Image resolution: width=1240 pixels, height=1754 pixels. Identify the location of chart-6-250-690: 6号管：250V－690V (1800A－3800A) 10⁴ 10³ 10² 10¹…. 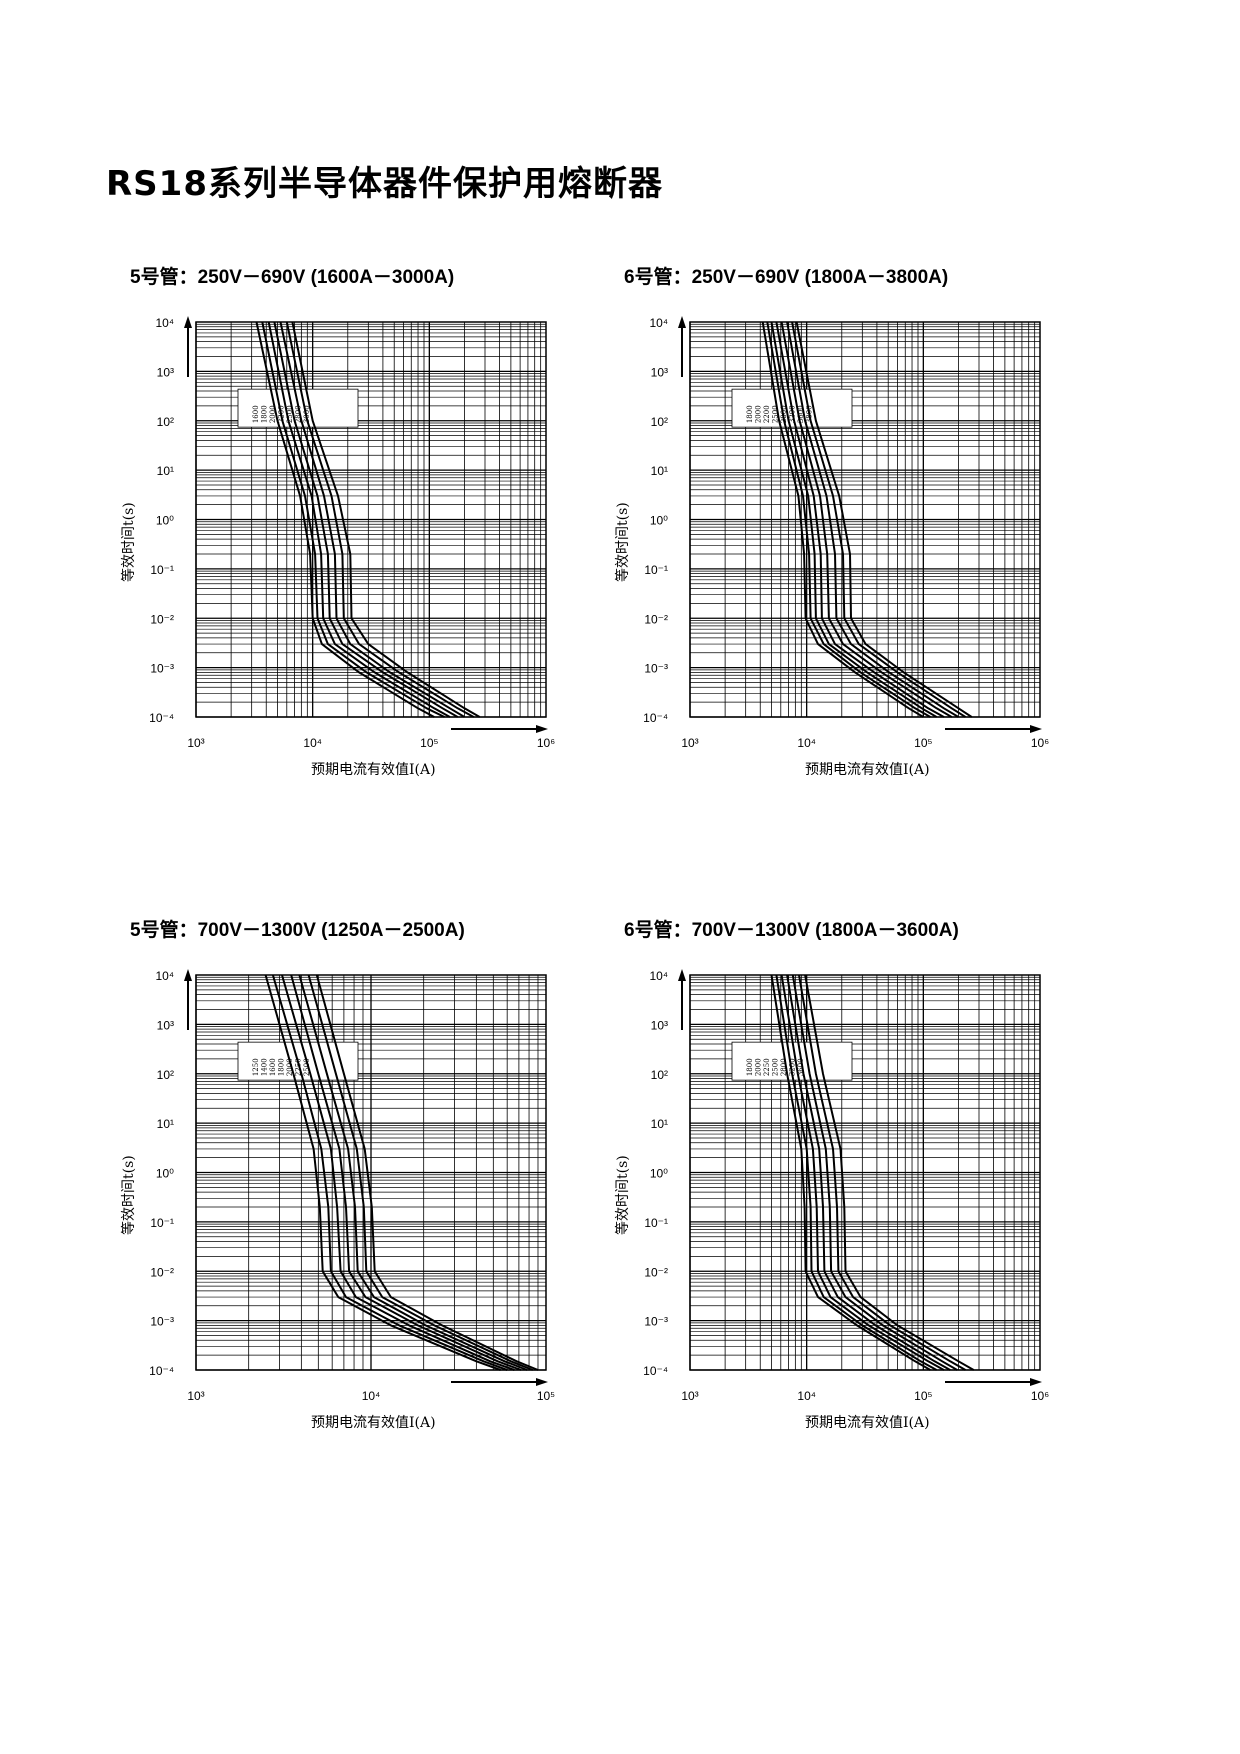
(880, 542).